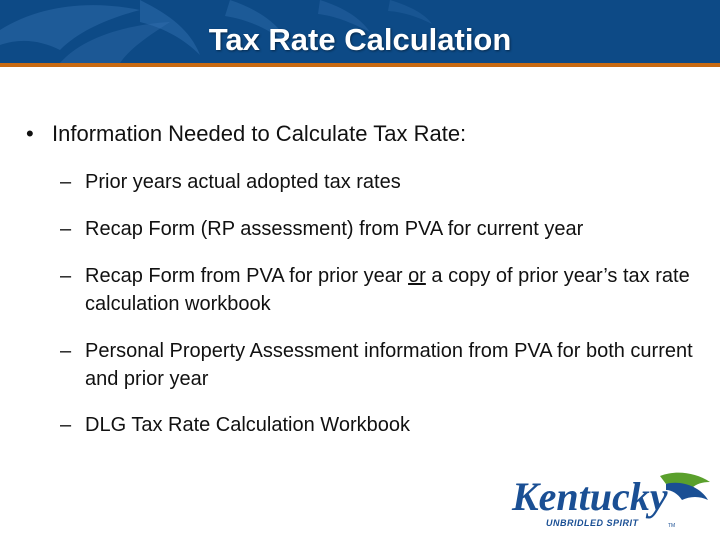 This screenshot has height=540, width=720. Describe the element at coordinates (360, 39) in the screenshot. I see `slide-title: Tax Rate Calculation` at that location.